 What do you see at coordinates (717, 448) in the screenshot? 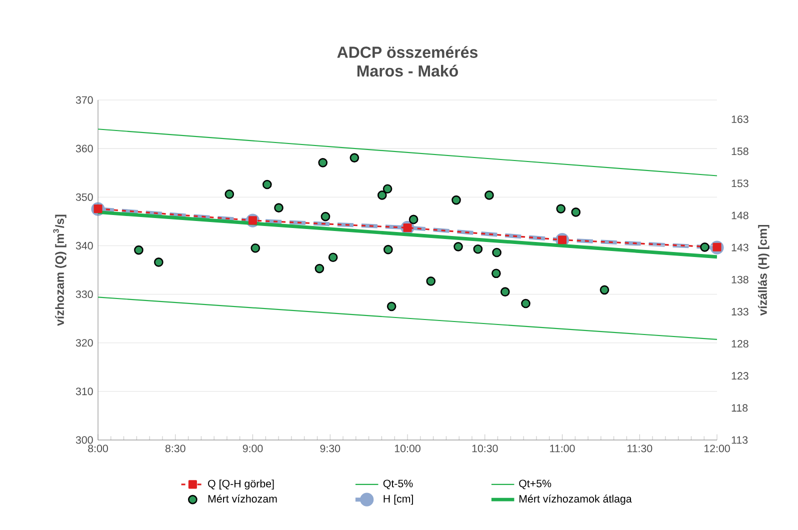
I see `x-tick-label: 12:00` at bounding box center [717, 448].